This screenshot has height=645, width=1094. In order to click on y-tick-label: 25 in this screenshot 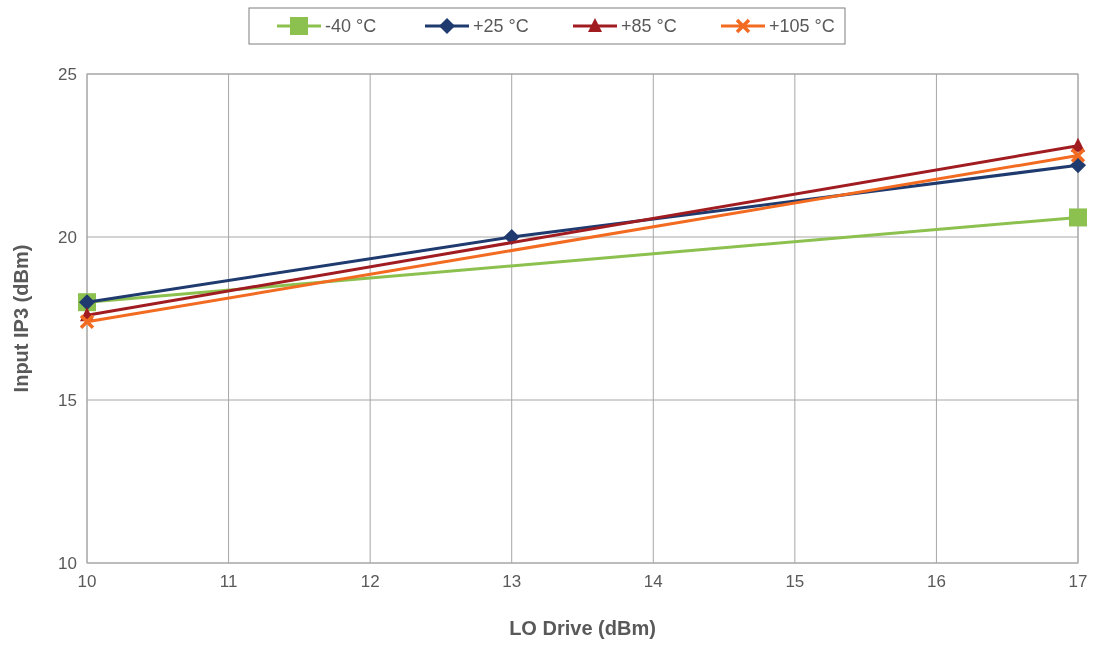, I will do `click(67, 74)`.